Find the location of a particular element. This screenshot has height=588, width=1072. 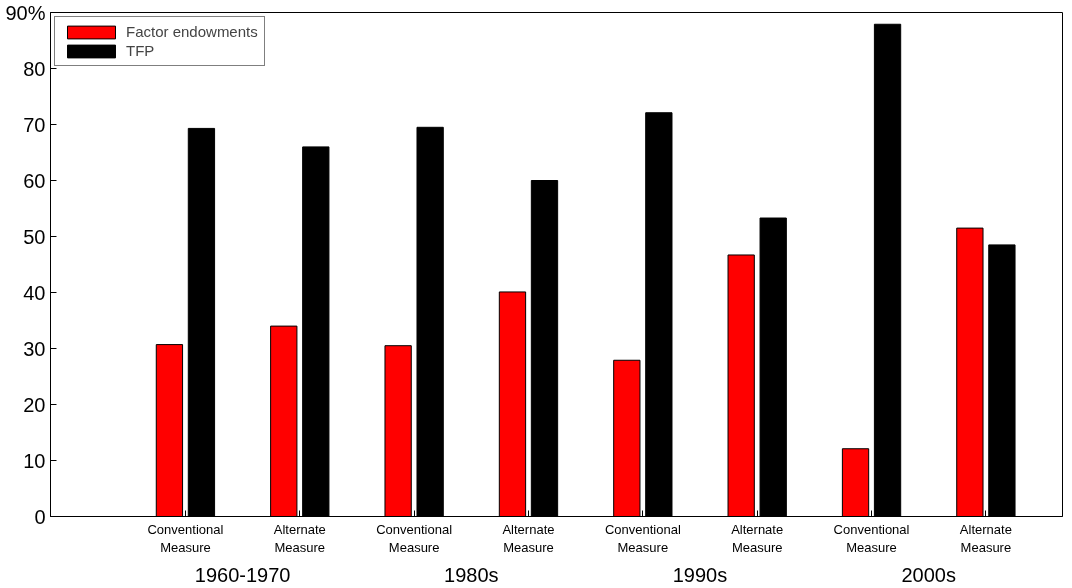

y-tick-label: 90% is located at coordinates (25, 12).